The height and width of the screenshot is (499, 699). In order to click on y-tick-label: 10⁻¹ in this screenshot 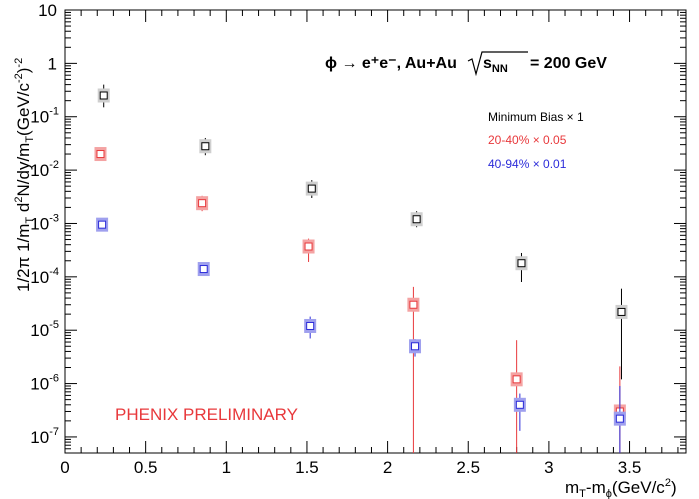, I will do `click(44, 116)`.